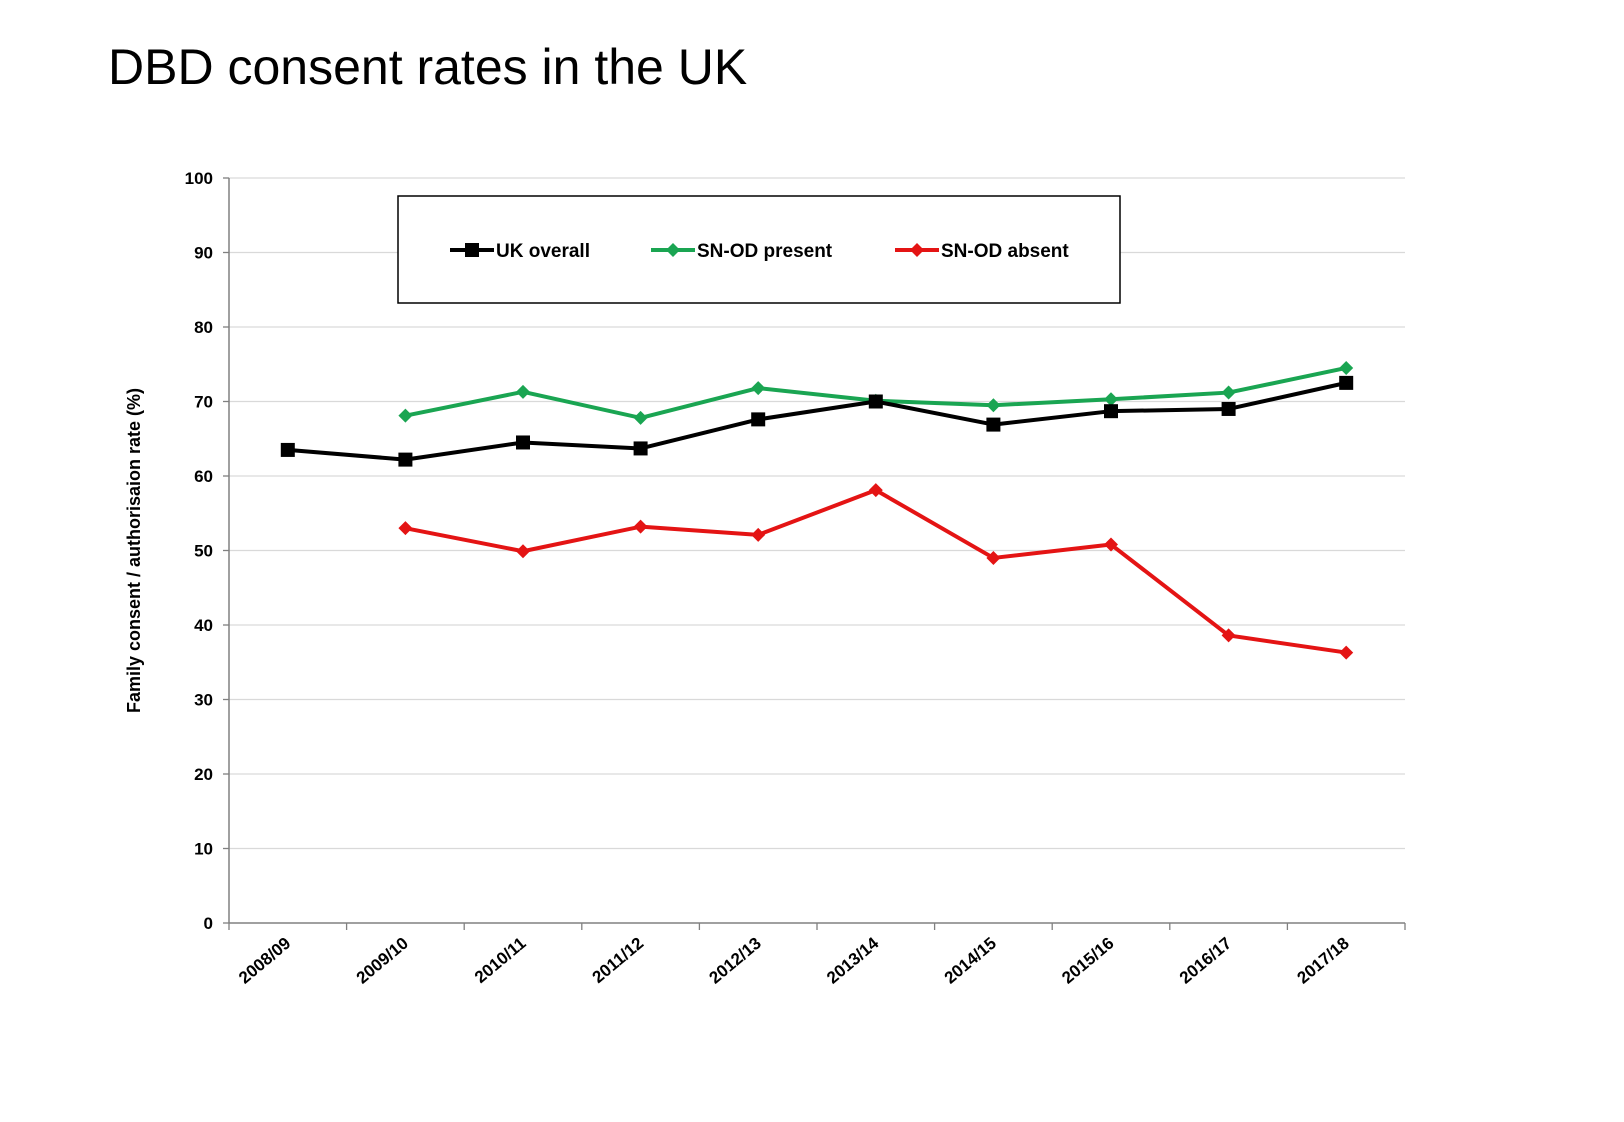  I want to click on series-sn-od-present, so click(876, 392).